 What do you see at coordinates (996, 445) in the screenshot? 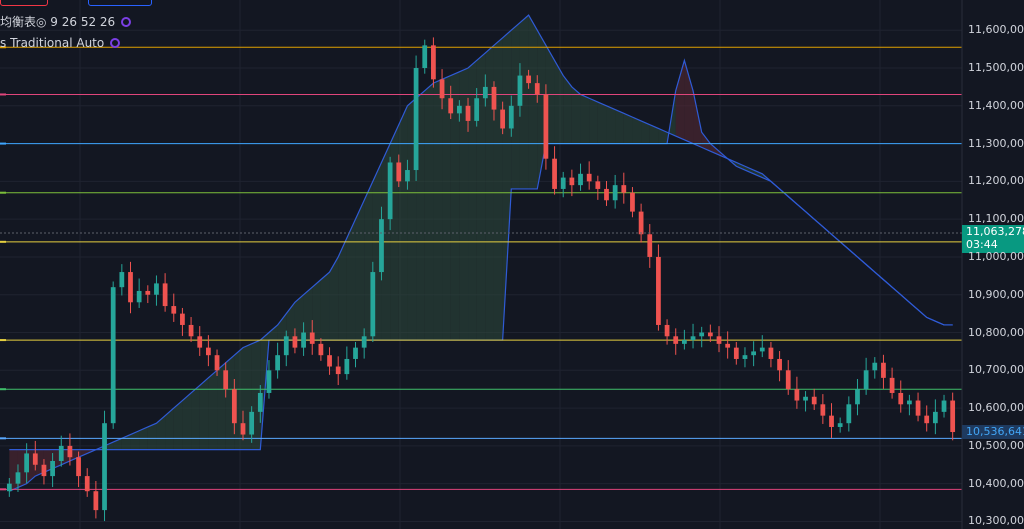
I see `y-tick-label: 10,500,000` at bounding box center [996, 445].